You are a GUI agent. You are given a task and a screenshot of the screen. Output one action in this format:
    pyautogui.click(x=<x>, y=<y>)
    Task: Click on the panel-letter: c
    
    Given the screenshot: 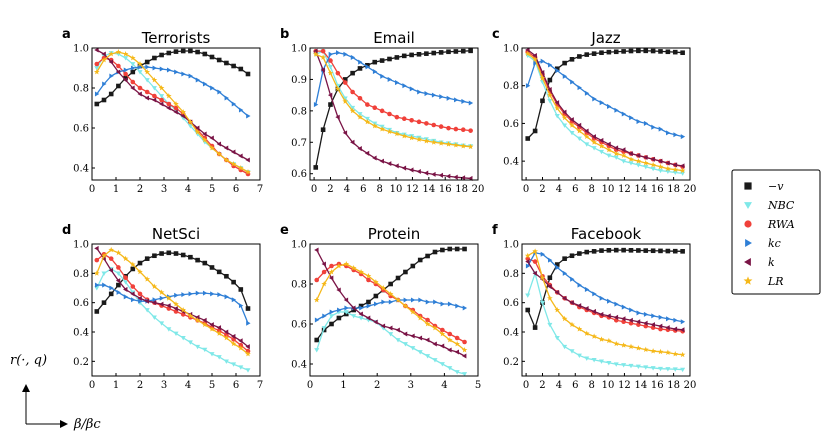 What is the action you would take?
    pyautogui.click(x=496, y=34)
    